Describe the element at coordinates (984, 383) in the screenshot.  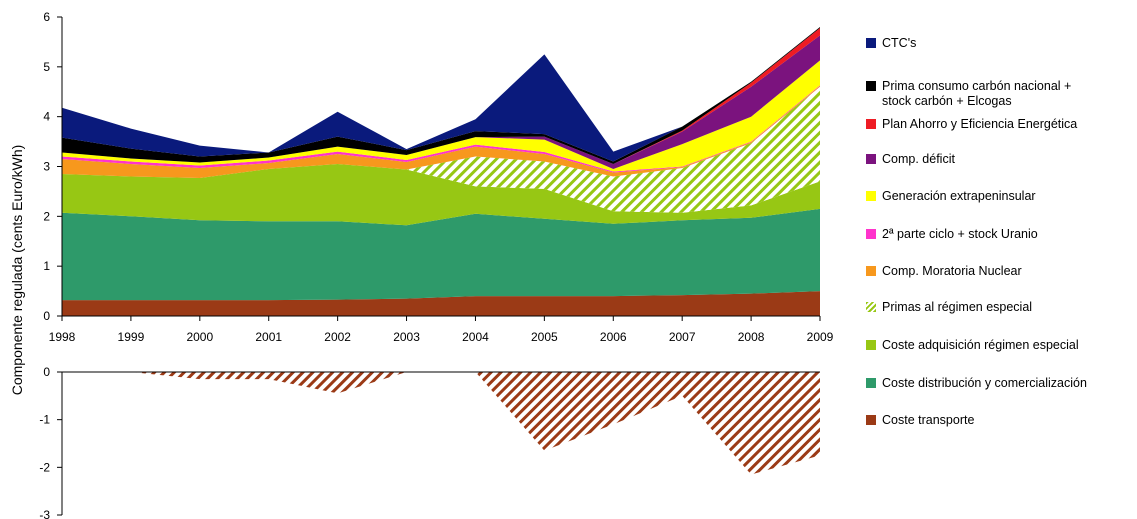
I see `legend-label: Coste distribución y comercialización` at that location.